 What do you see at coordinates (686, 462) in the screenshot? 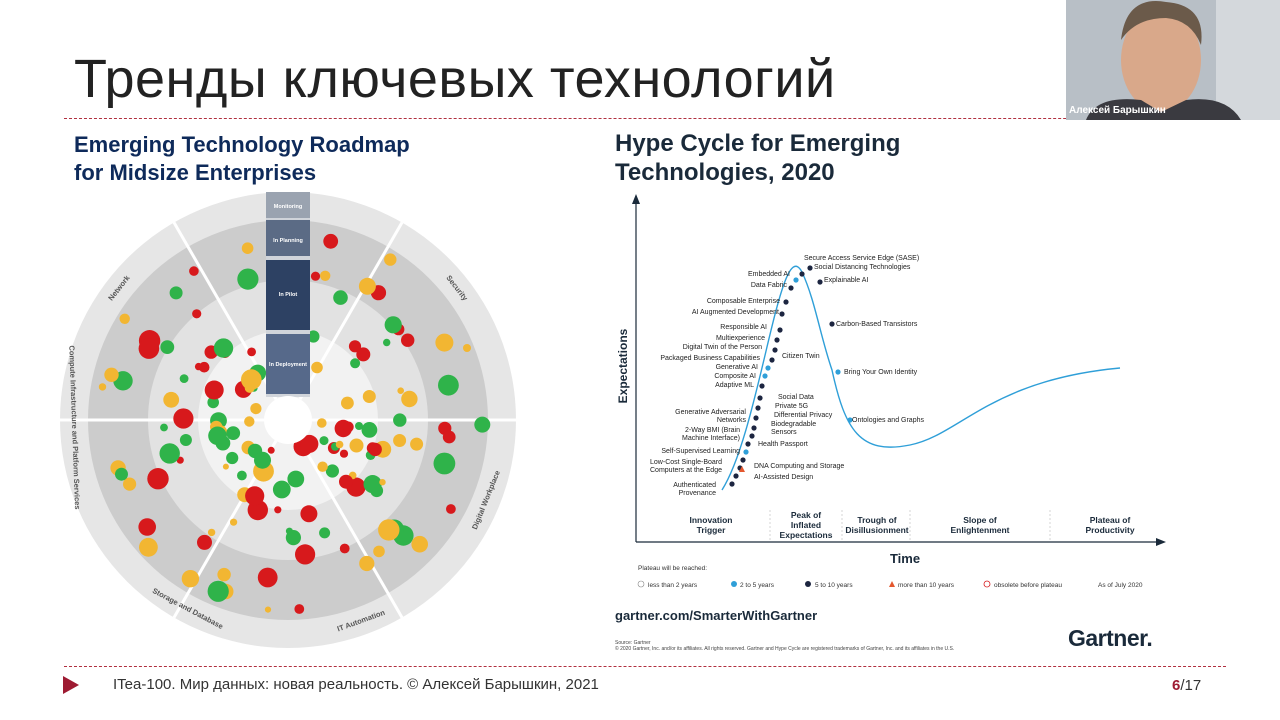
I see `hype-label-left: Low-Cost Single-Board` at bounding box center [686, 462].